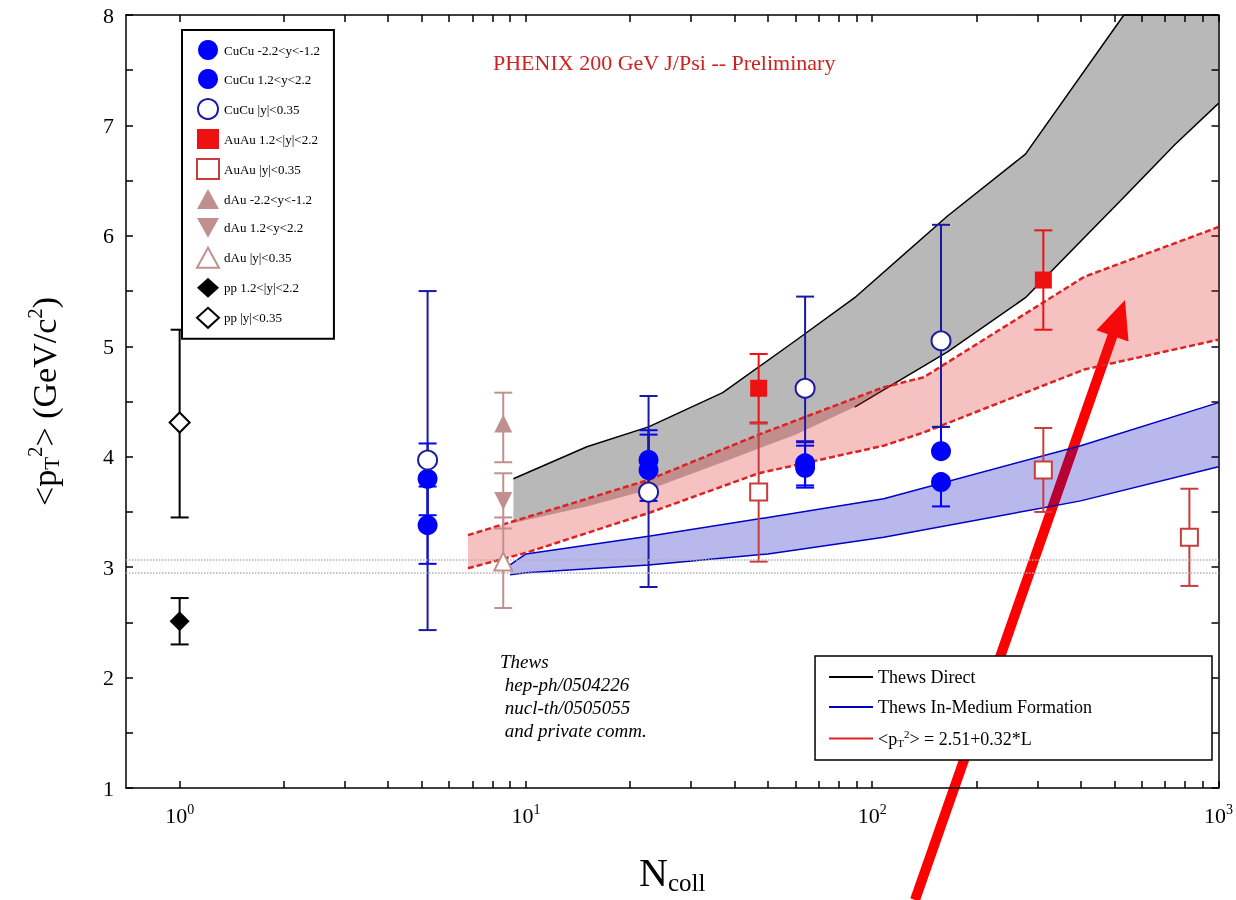 This screenshot has height=900, width=1236. I want to click on y-tick-label: 8, so click(108, 15).